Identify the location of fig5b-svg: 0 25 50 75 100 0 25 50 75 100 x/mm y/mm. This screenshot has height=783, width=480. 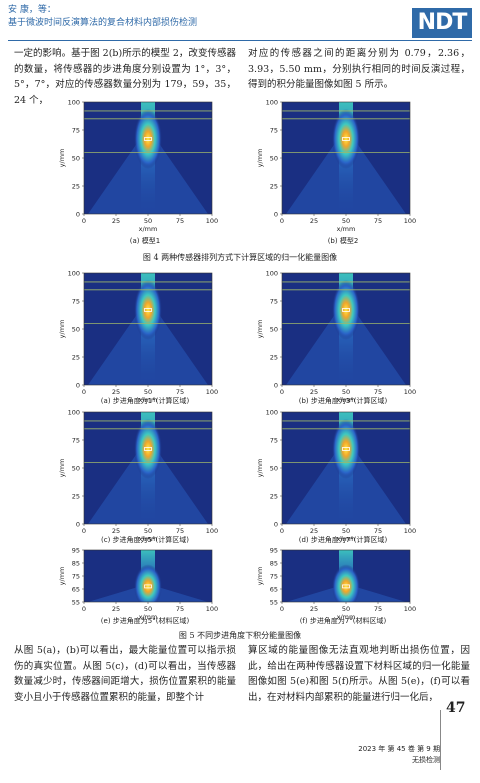
(336, 336).